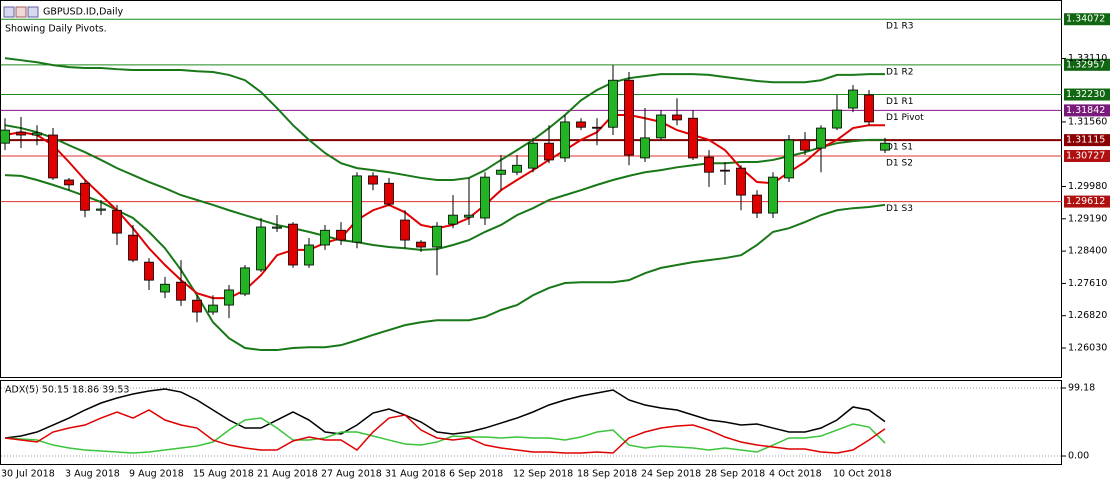 This screenshot has width=1114, height=485. Describe the element at coordinates (156, 474) in the screenshot. I see `x-tick-label: 9 Aug 2018` at that location.